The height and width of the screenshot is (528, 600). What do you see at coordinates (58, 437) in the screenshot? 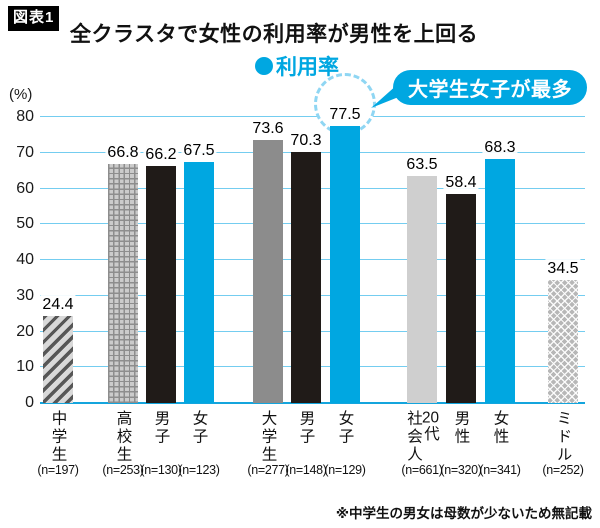
I see `x-axis-label: 中学生` at bounding box center [58, 437].